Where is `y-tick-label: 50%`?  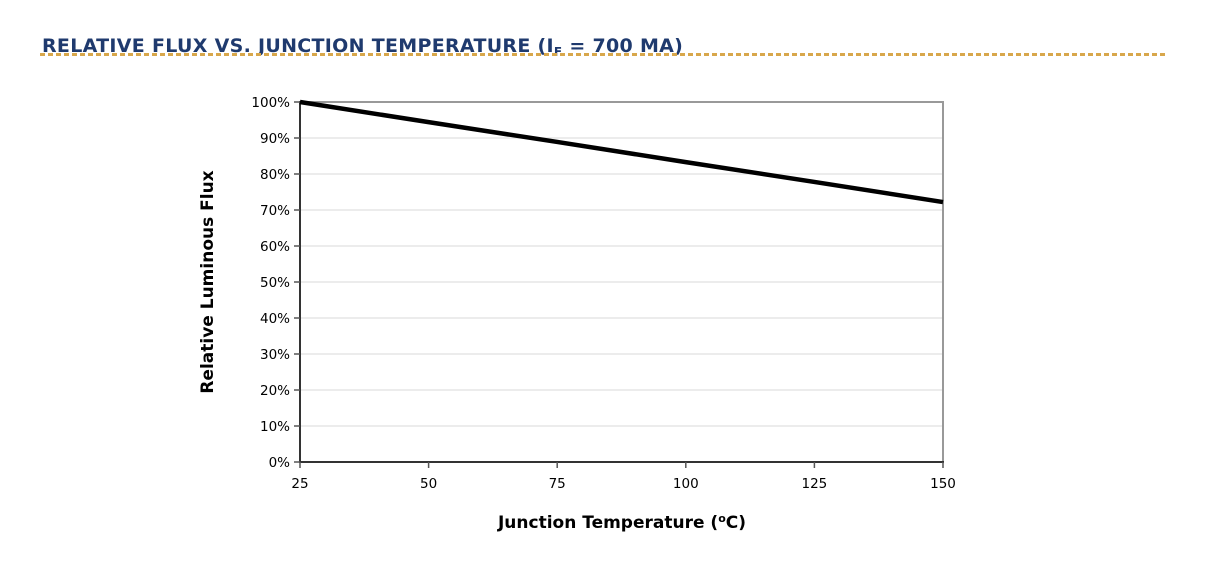 y-tick-label: 50% is located at coordinates (275, 283).